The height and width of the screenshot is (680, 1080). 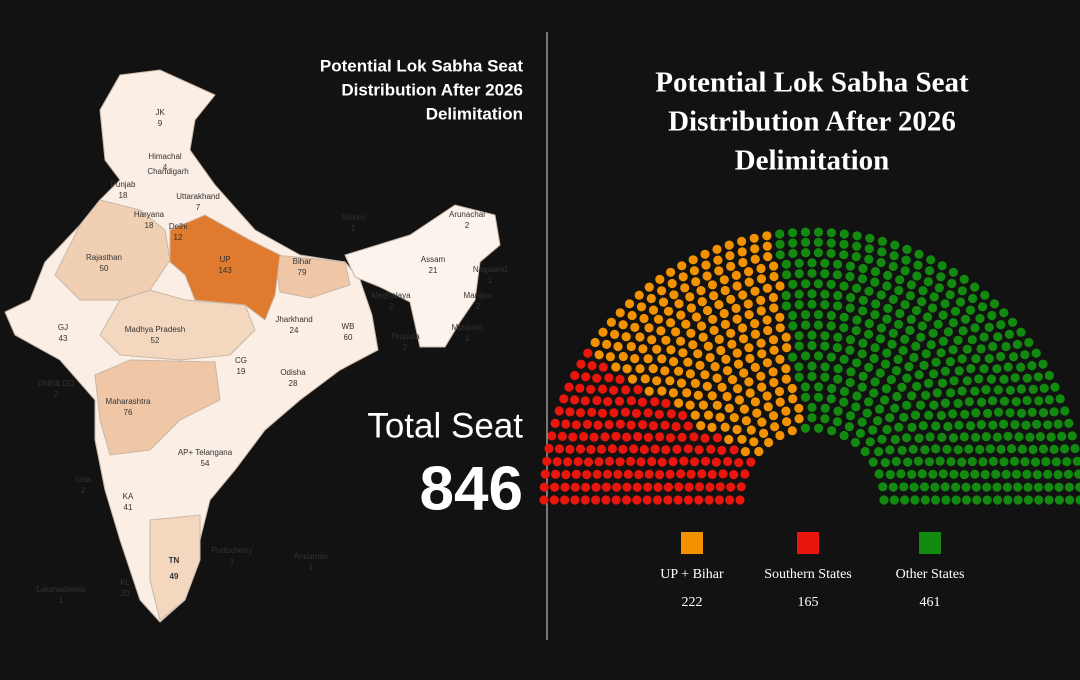 What do you see at coordinates (930, 574) in the screenshot?
I see `legend-label: Other States` at bounding box center [930, 574].